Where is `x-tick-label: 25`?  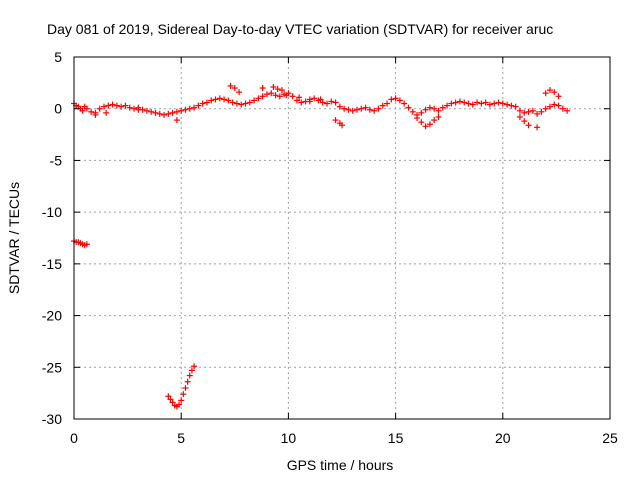
x-tick-label: 25 is located at coordinates (610, 438).